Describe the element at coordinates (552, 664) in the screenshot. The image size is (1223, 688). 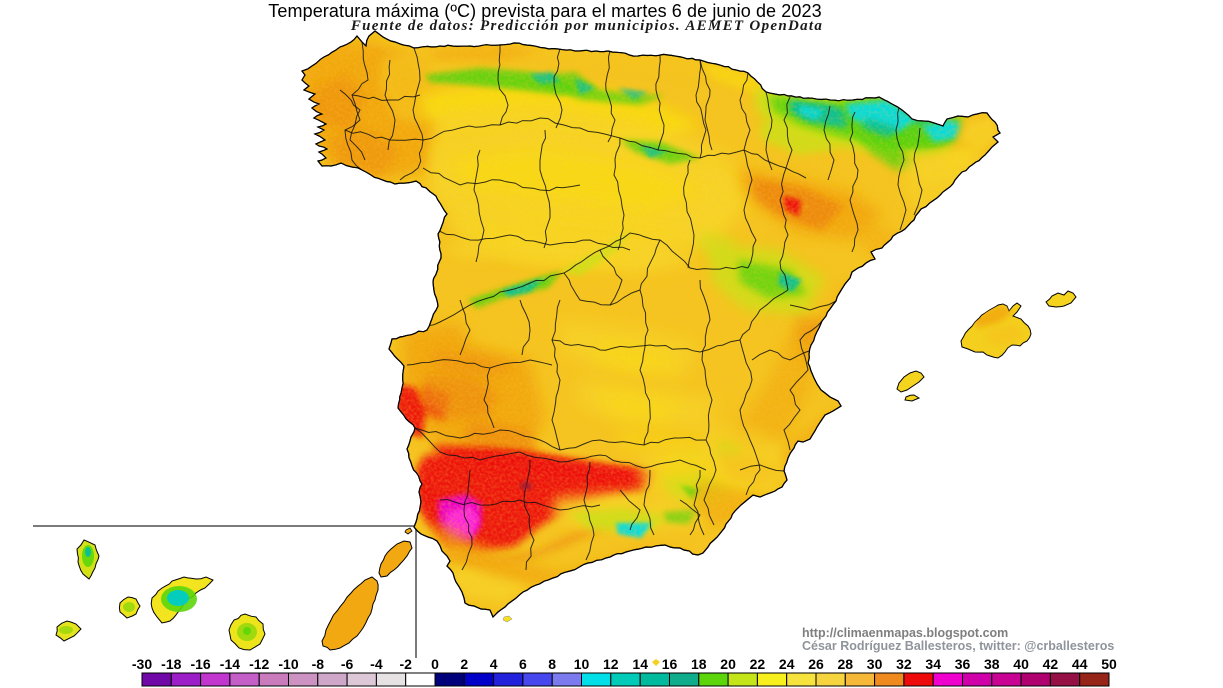
I see `svg-text: 8` at that location.